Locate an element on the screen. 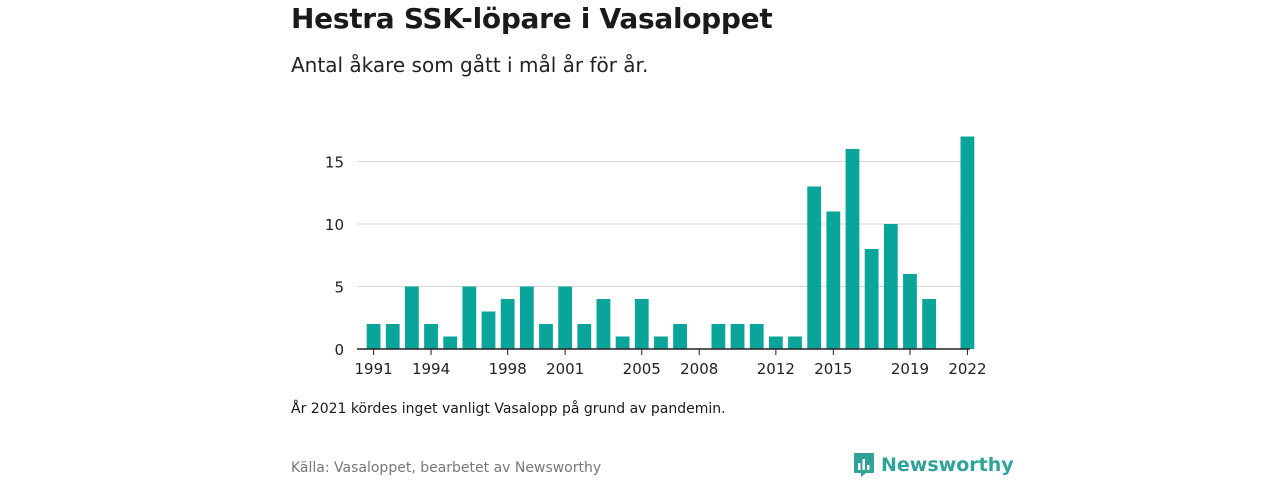 This screenshot has width=1280, height=480. x-tick-labels: 1991 1994 1998 2001 2005 2008 2012 2015 2019 2022 is located at coordinates (670, 369).